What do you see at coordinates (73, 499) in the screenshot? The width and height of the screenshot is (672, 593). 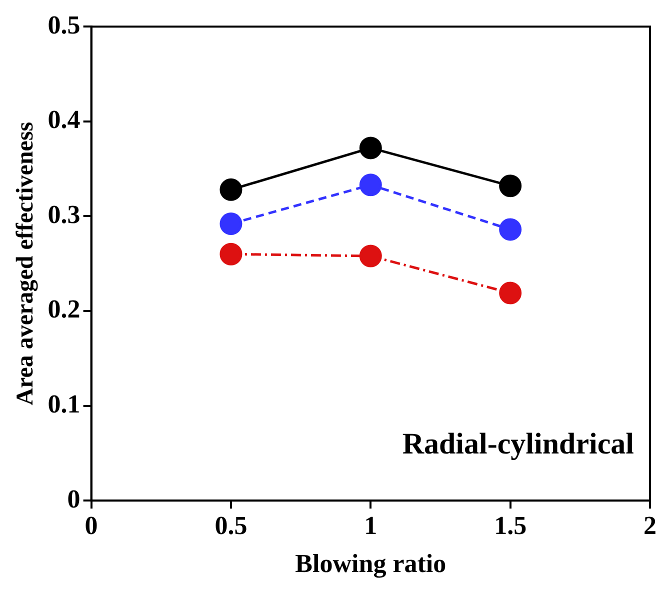 I see `y-tick-label: 0` at bounding box center [73, 499].